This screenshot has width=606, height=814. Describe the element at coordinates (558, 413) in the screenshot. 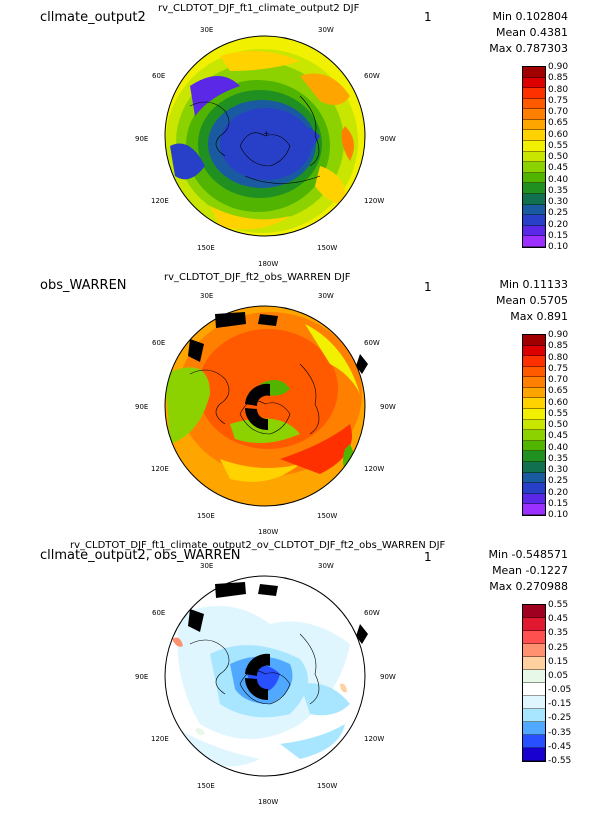

I see `colorbar-tick-label: 0.55` at that location.